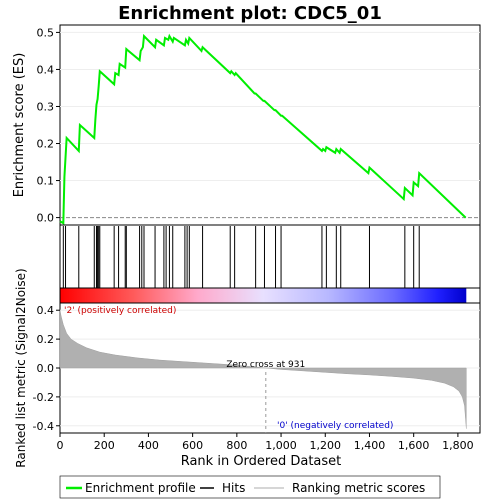  I want to click on x-tick-label: 200, so click(104, 445).